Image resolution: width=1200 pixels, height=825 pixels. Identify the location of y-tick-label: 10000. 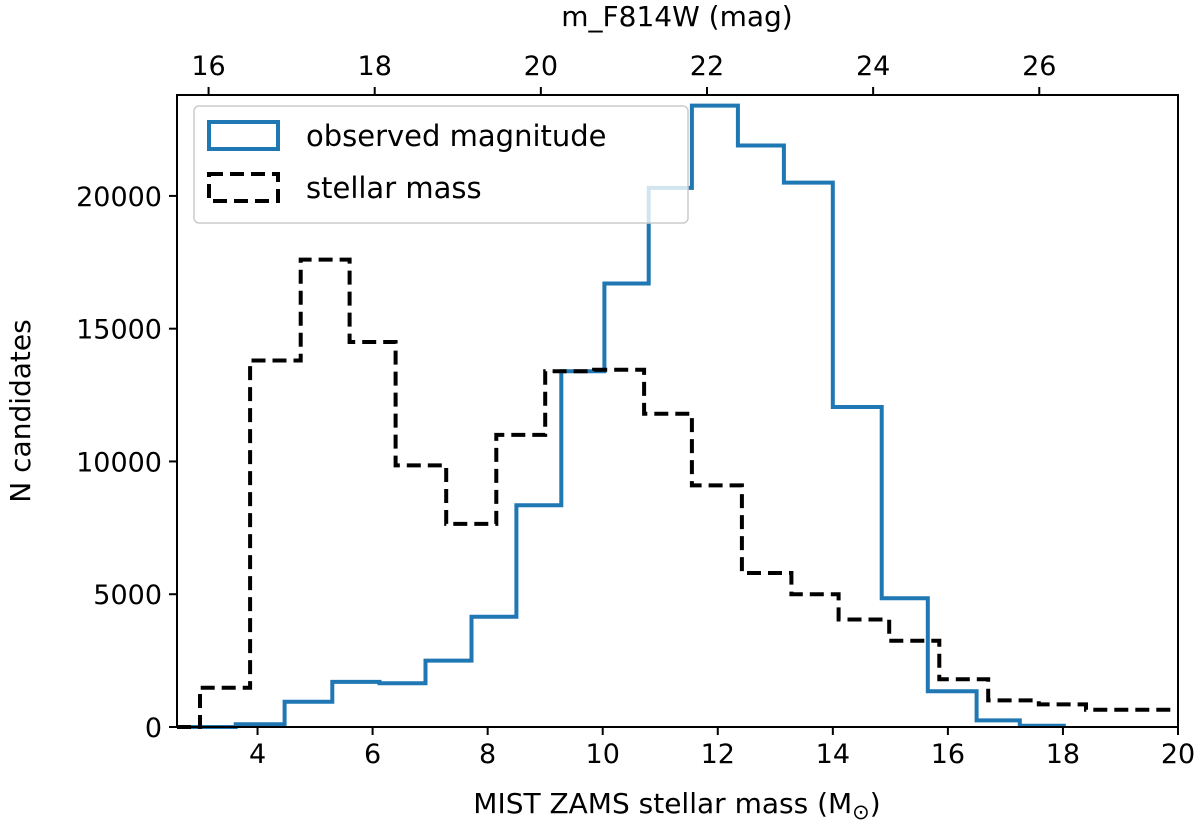
(119, 462).